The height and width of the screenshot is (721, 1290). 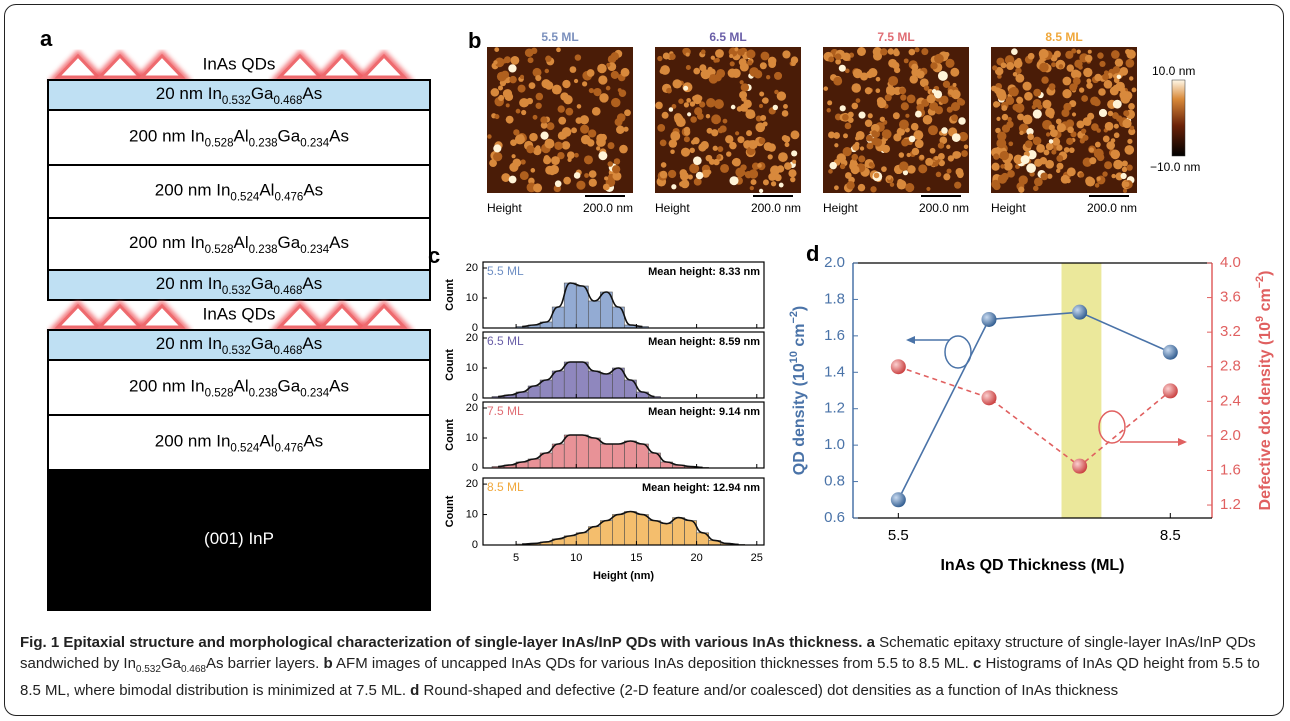 What do you see at coordinates (504, 208) in the screenshot?
I see `afm-channel: Height` at bounding box center [504, 208].